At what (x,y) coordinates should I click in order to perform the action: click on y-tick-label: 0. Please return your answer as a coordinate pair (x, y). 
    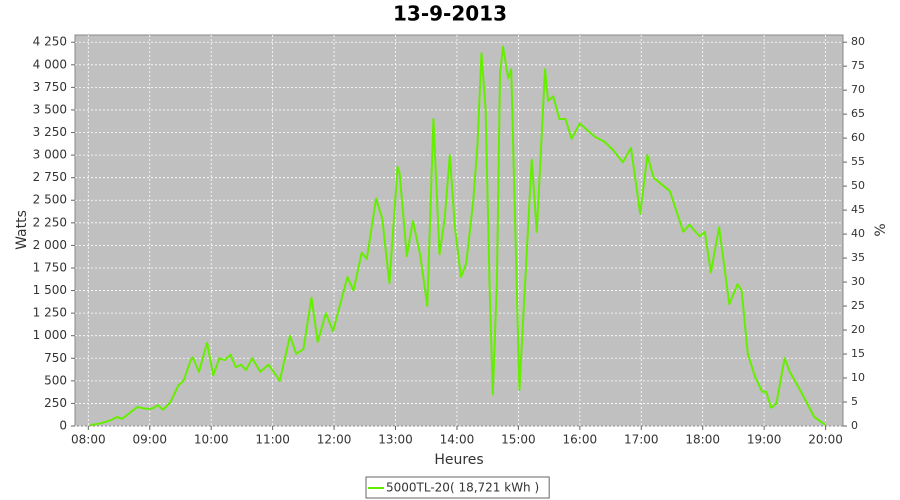
    Looking at the image, I should click on (63, 426).